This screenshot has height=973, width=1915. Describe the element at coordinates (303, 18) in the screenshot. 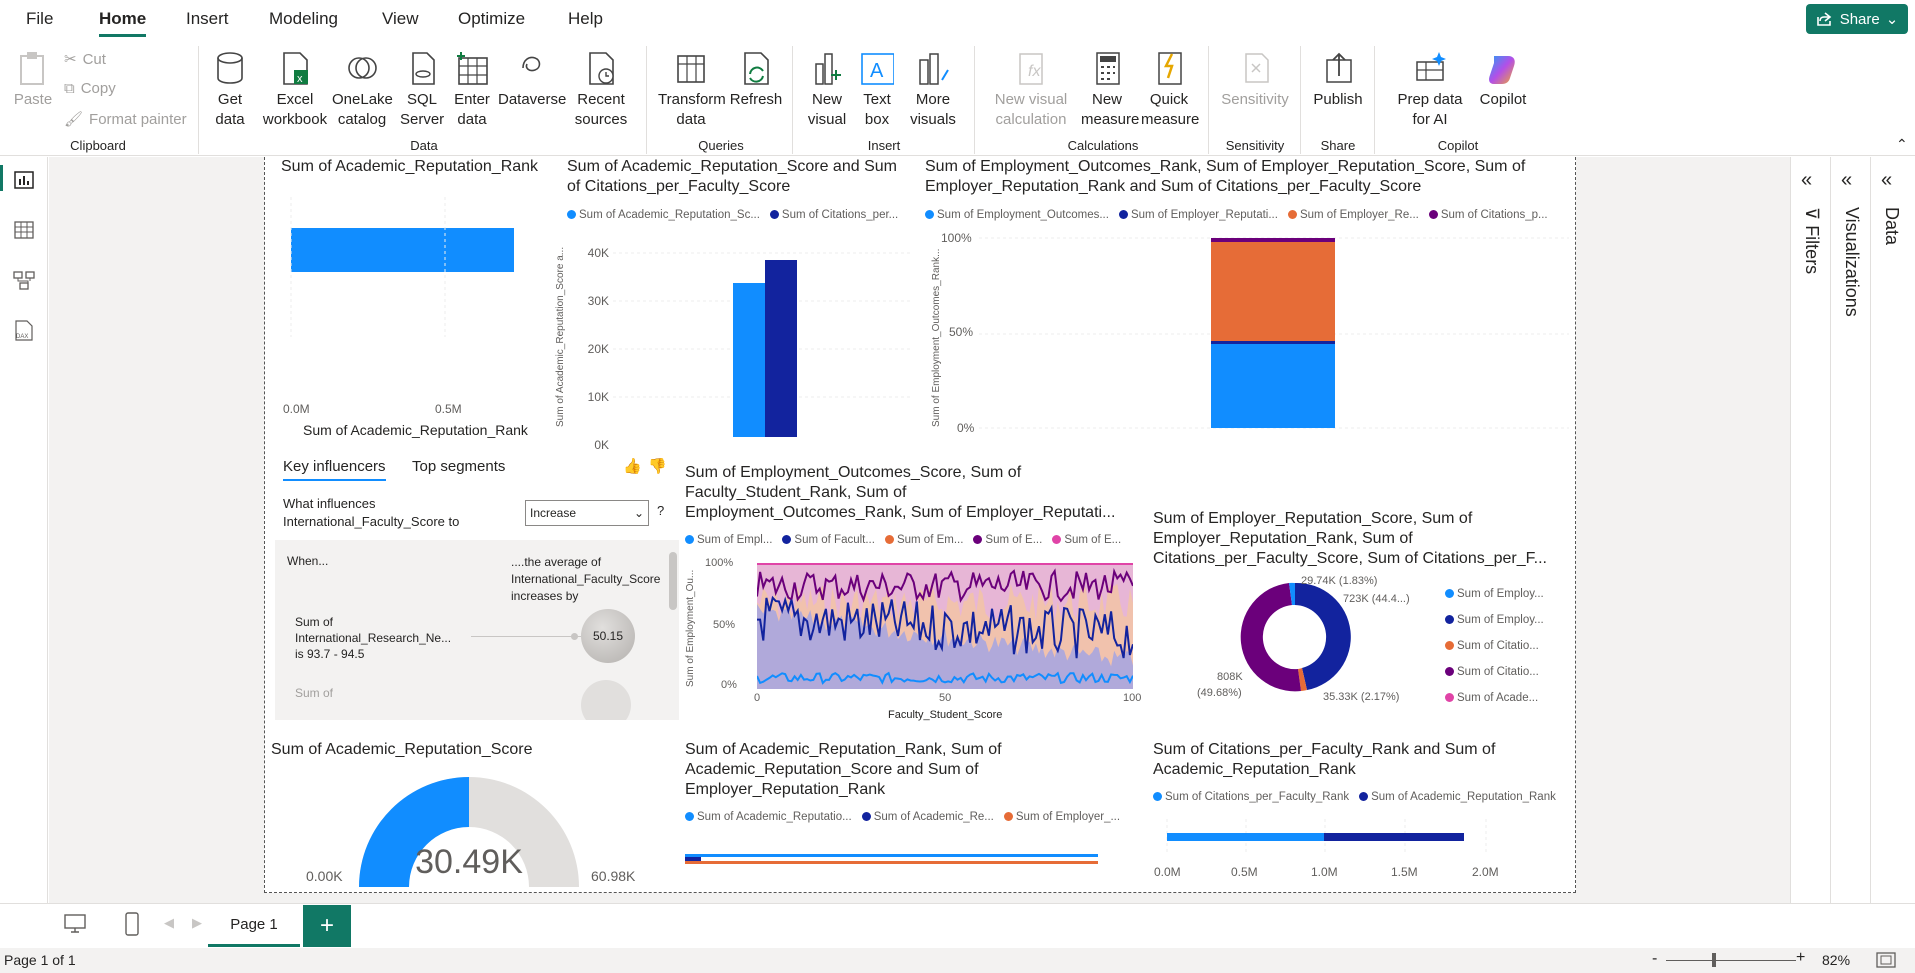

I see `menu-modeling: Modeling` at that location.